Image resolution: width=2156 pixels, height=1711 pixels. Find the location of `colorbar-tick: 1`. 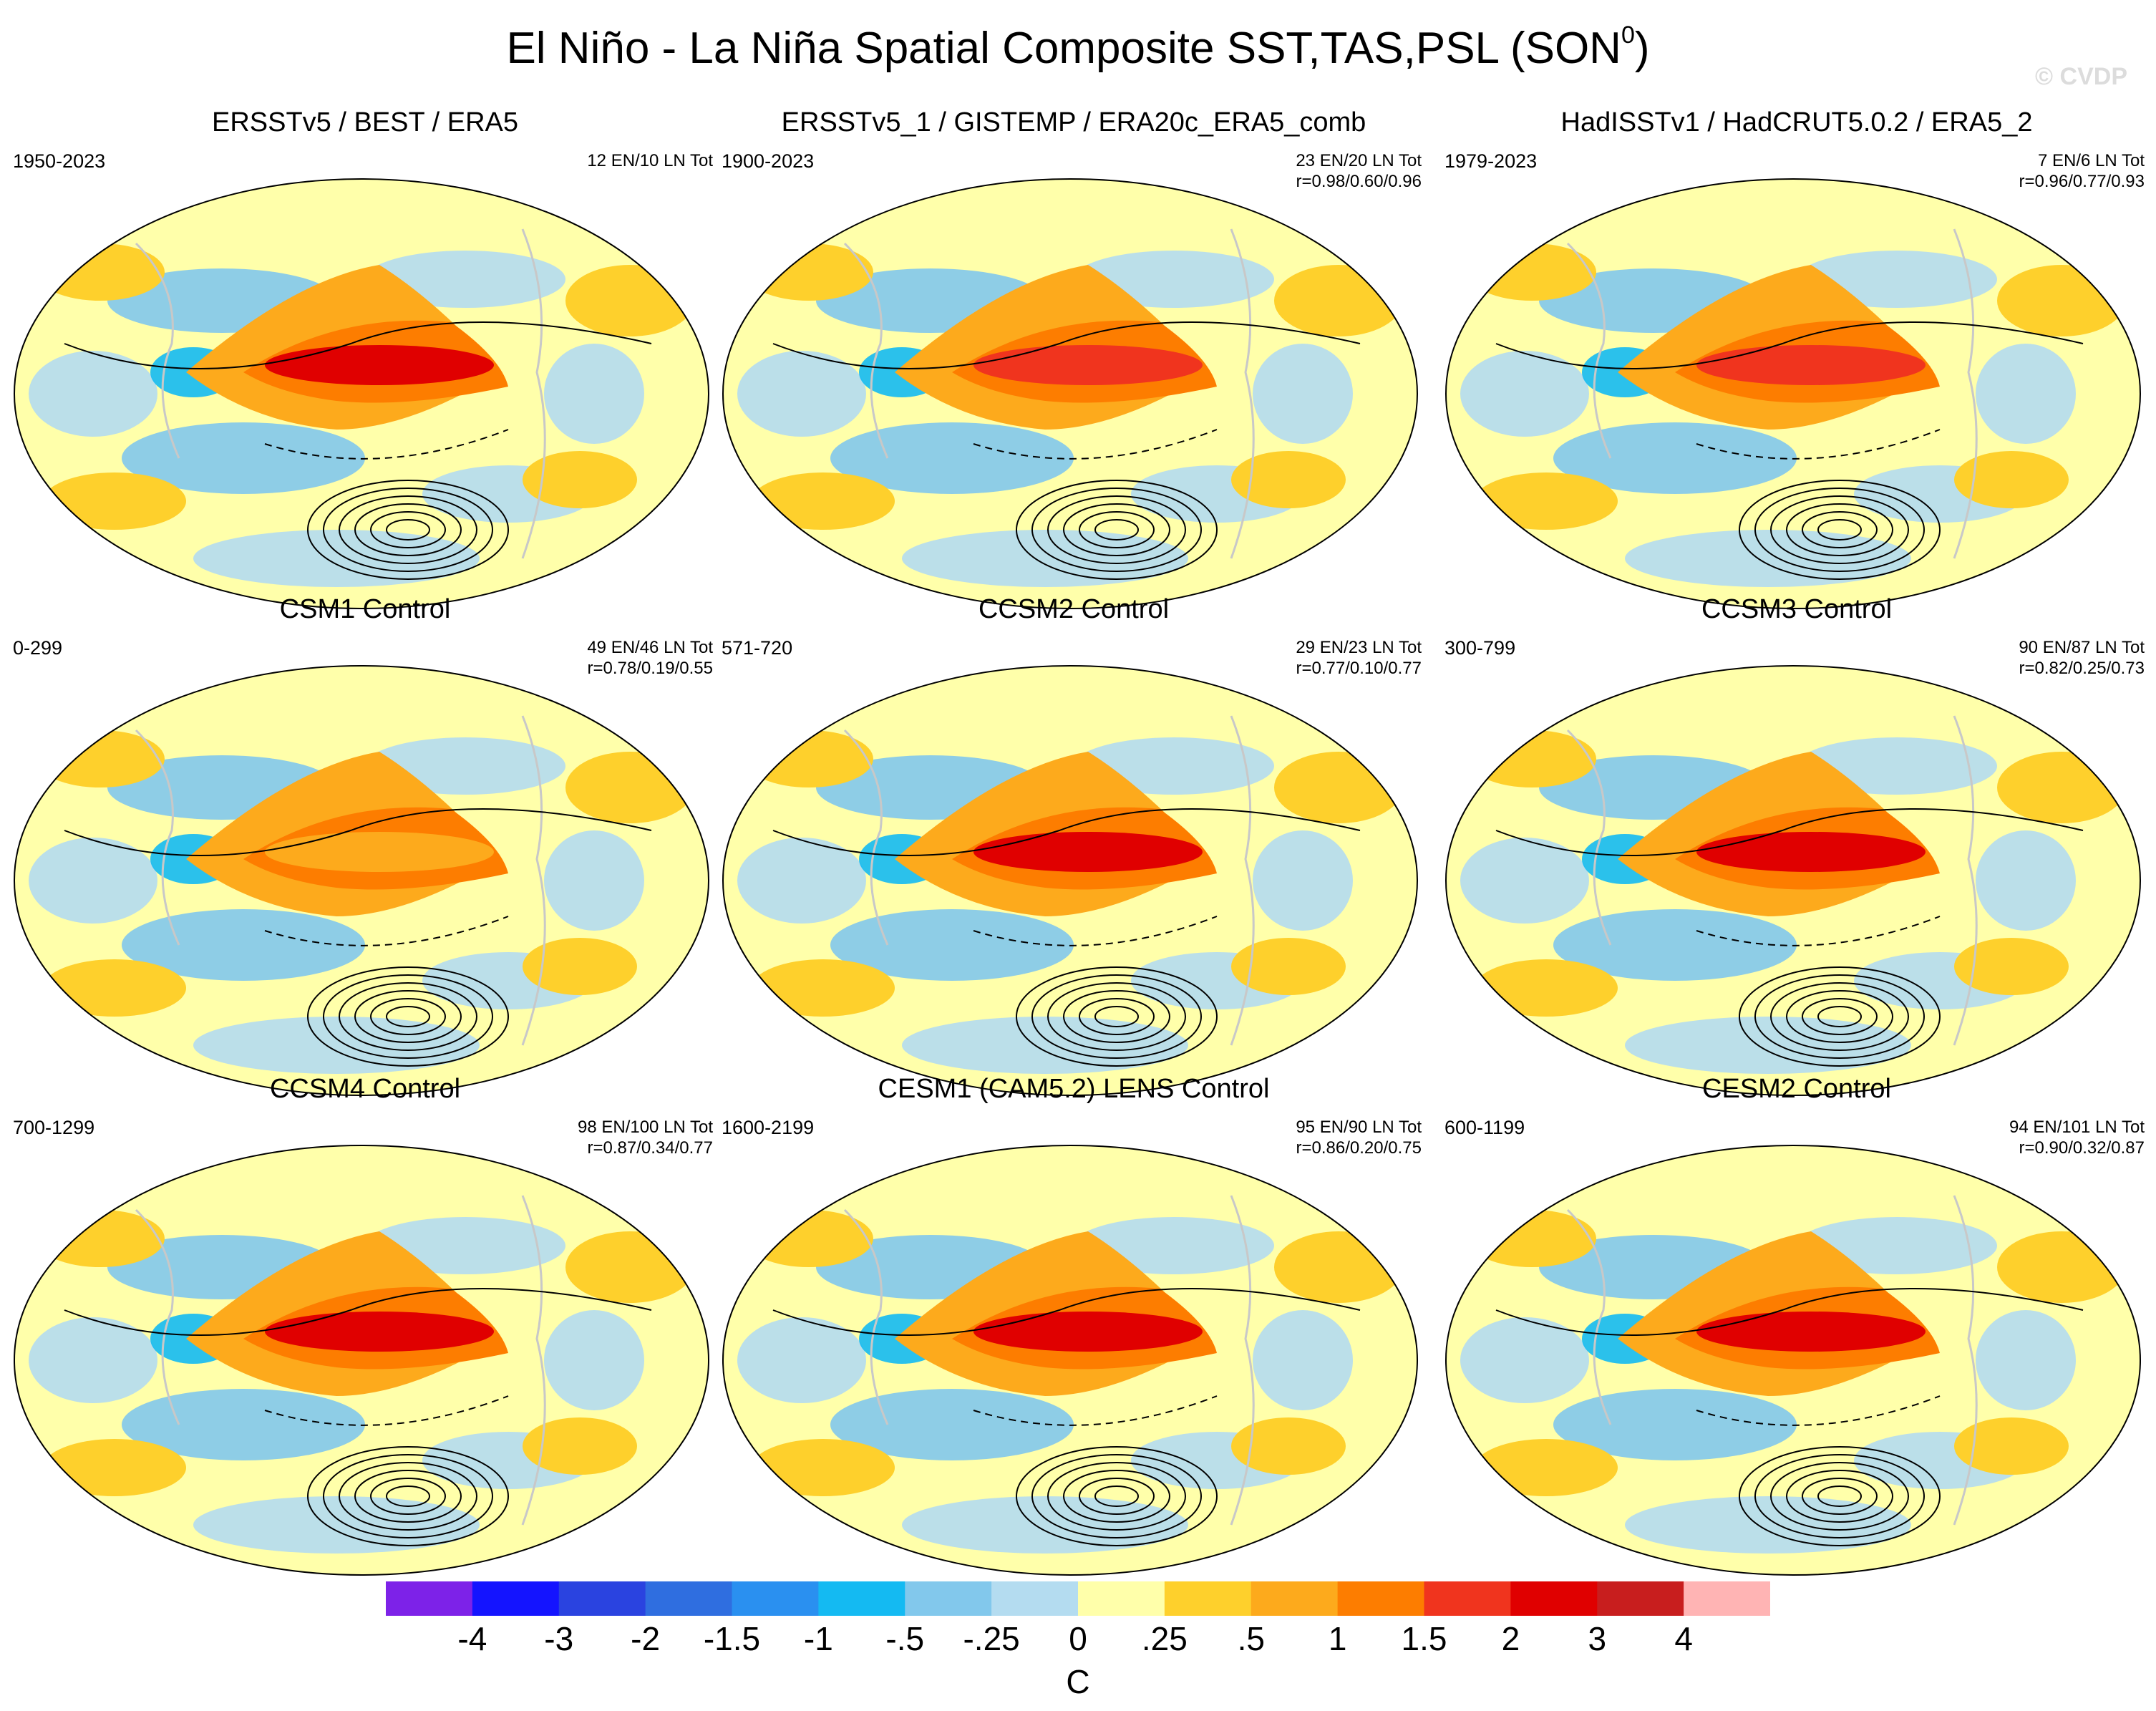

colorbar-tick: 1 is located at coordinates (1338, 1638).